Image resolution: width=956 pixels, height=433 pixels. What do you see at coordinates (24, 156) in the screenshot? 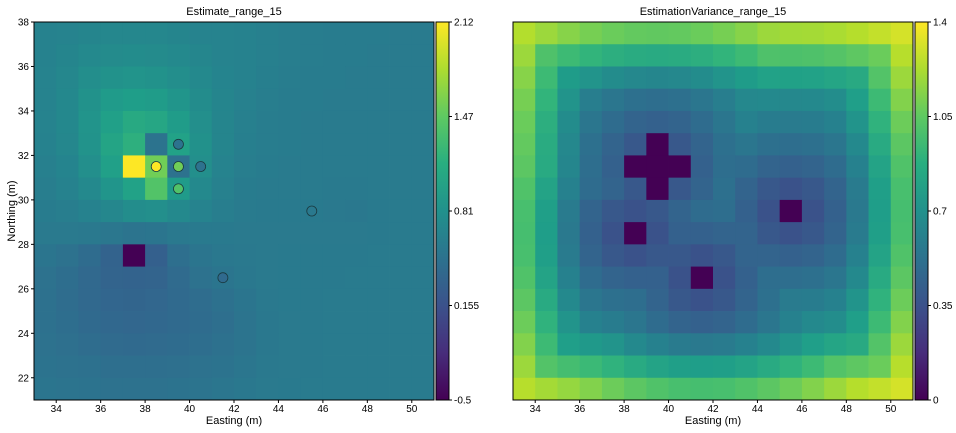
I see `y-tick-label: 32` at bounding box center [24, 156].